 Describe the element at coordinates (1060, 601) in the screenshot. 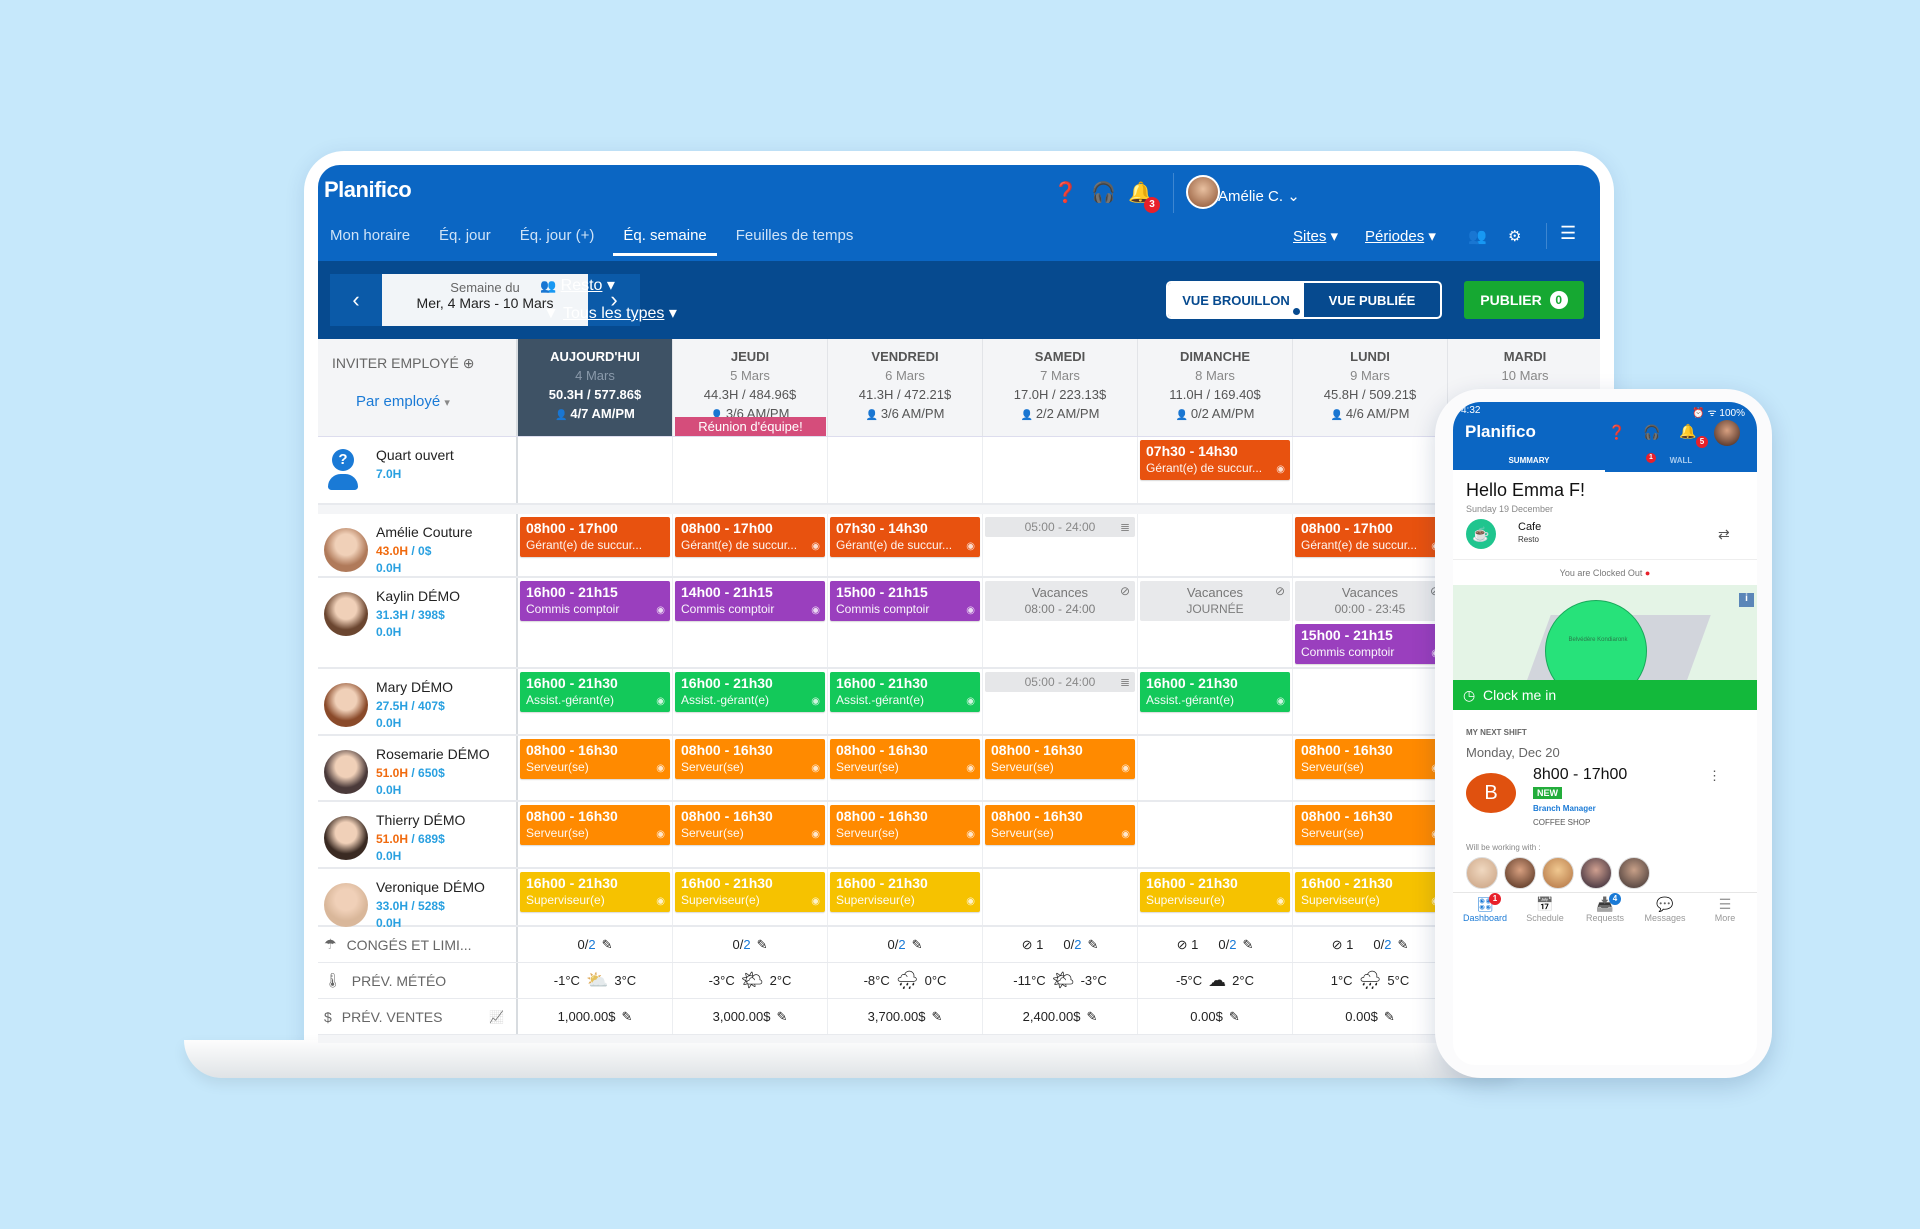

I see `leave-block: Vacances 08:00 - 24:00 ⊘` at that location.